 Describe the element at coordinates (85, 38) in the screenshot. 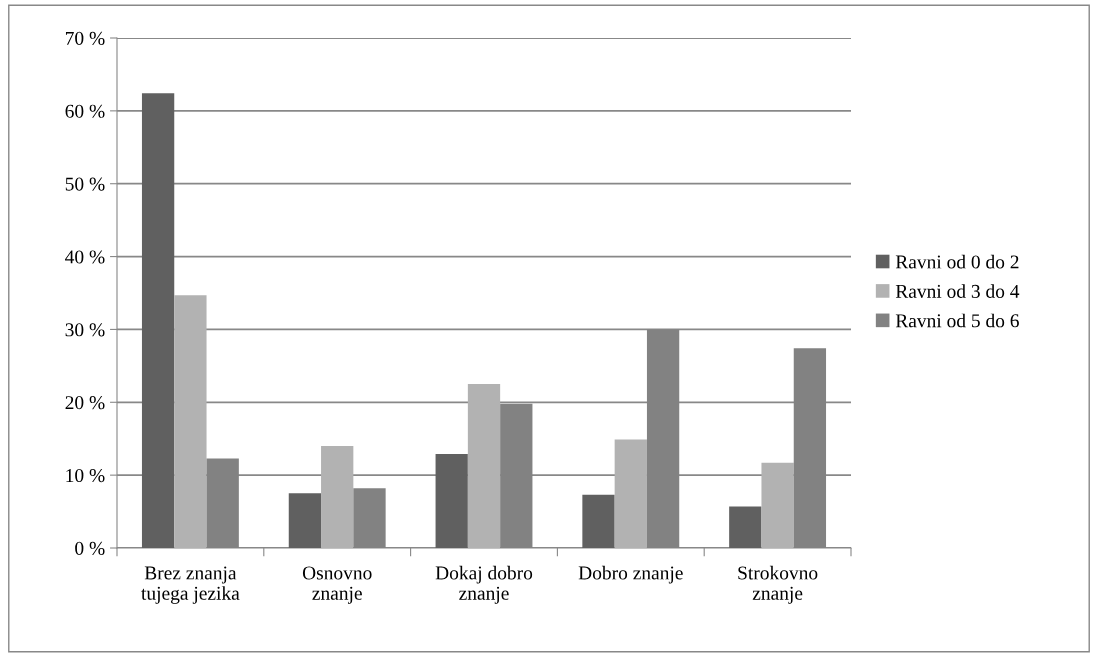

I see `y-tick-label: 70 %` at that location.